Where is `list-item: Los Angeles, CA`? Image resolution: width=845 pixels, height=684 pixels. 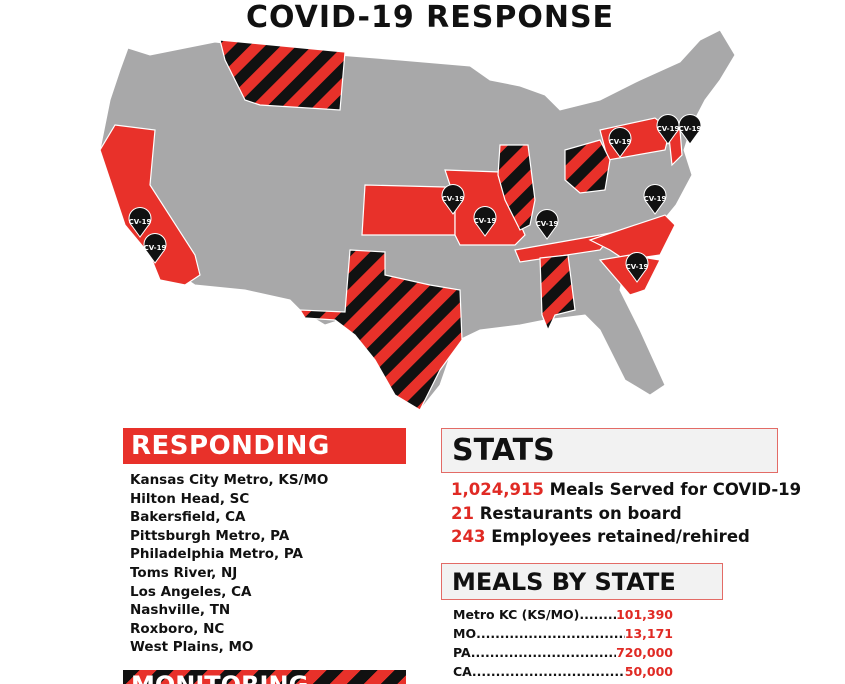
list-item: Los Angeles, CA is located at coordinates (191, 591).